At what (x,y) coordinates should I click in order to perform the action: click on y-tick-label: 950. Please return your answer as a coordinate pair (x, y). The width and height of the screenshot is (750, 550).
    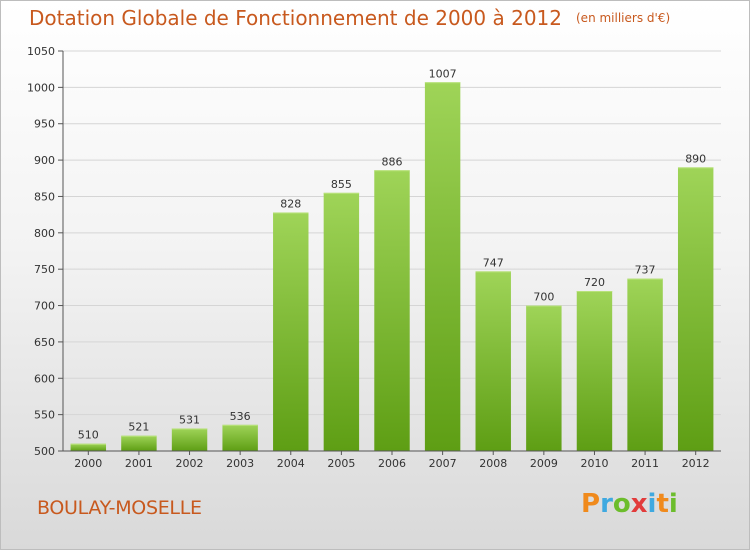
    Looking at the image, I should click on (44, 124).